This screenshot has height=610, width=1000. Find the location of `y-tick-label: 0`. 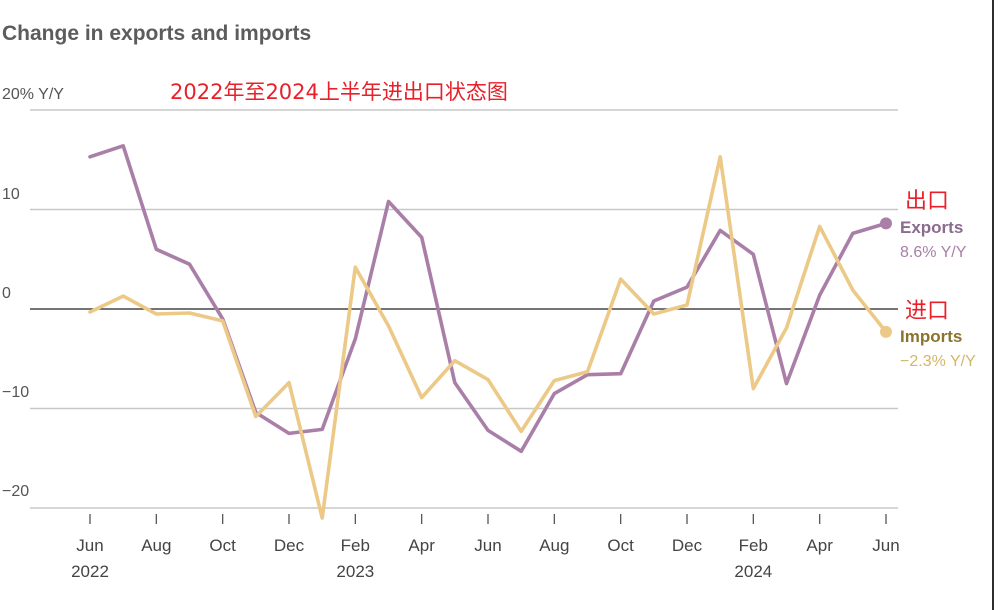

y-tick-label: 0 is located at coordinates (6, 293).